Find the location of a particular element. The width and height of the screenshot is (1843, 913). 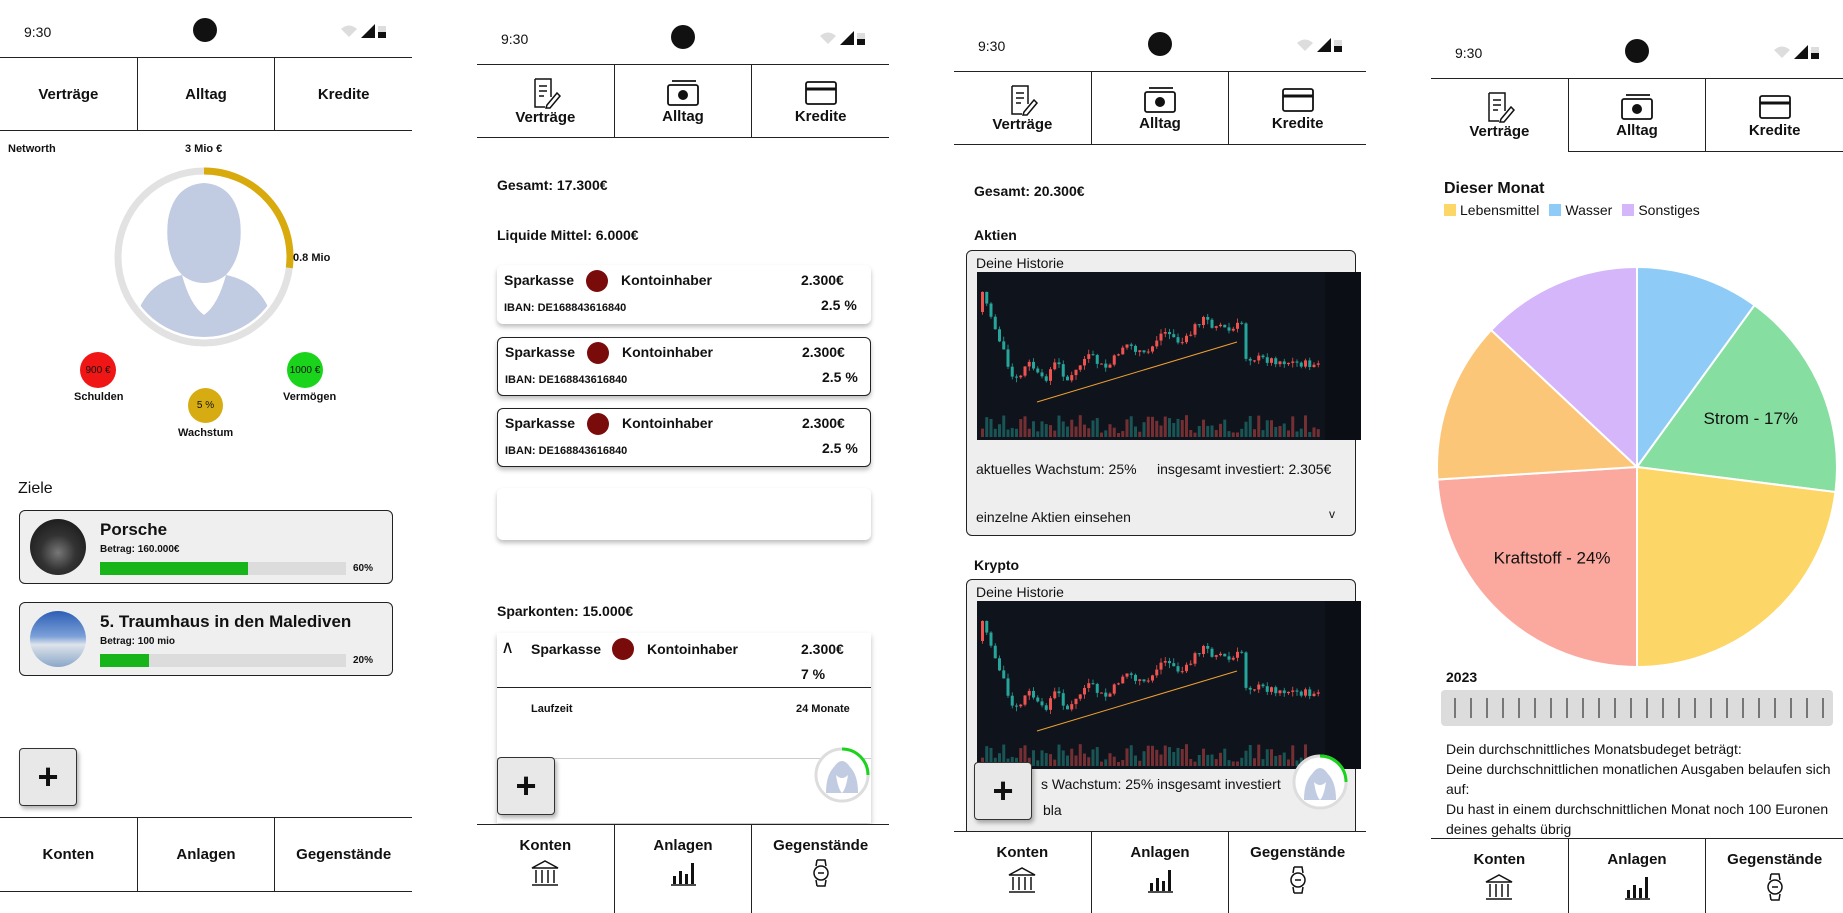

account-iban: IBAN: DE168843616840 is located at coordinates (566, 380).